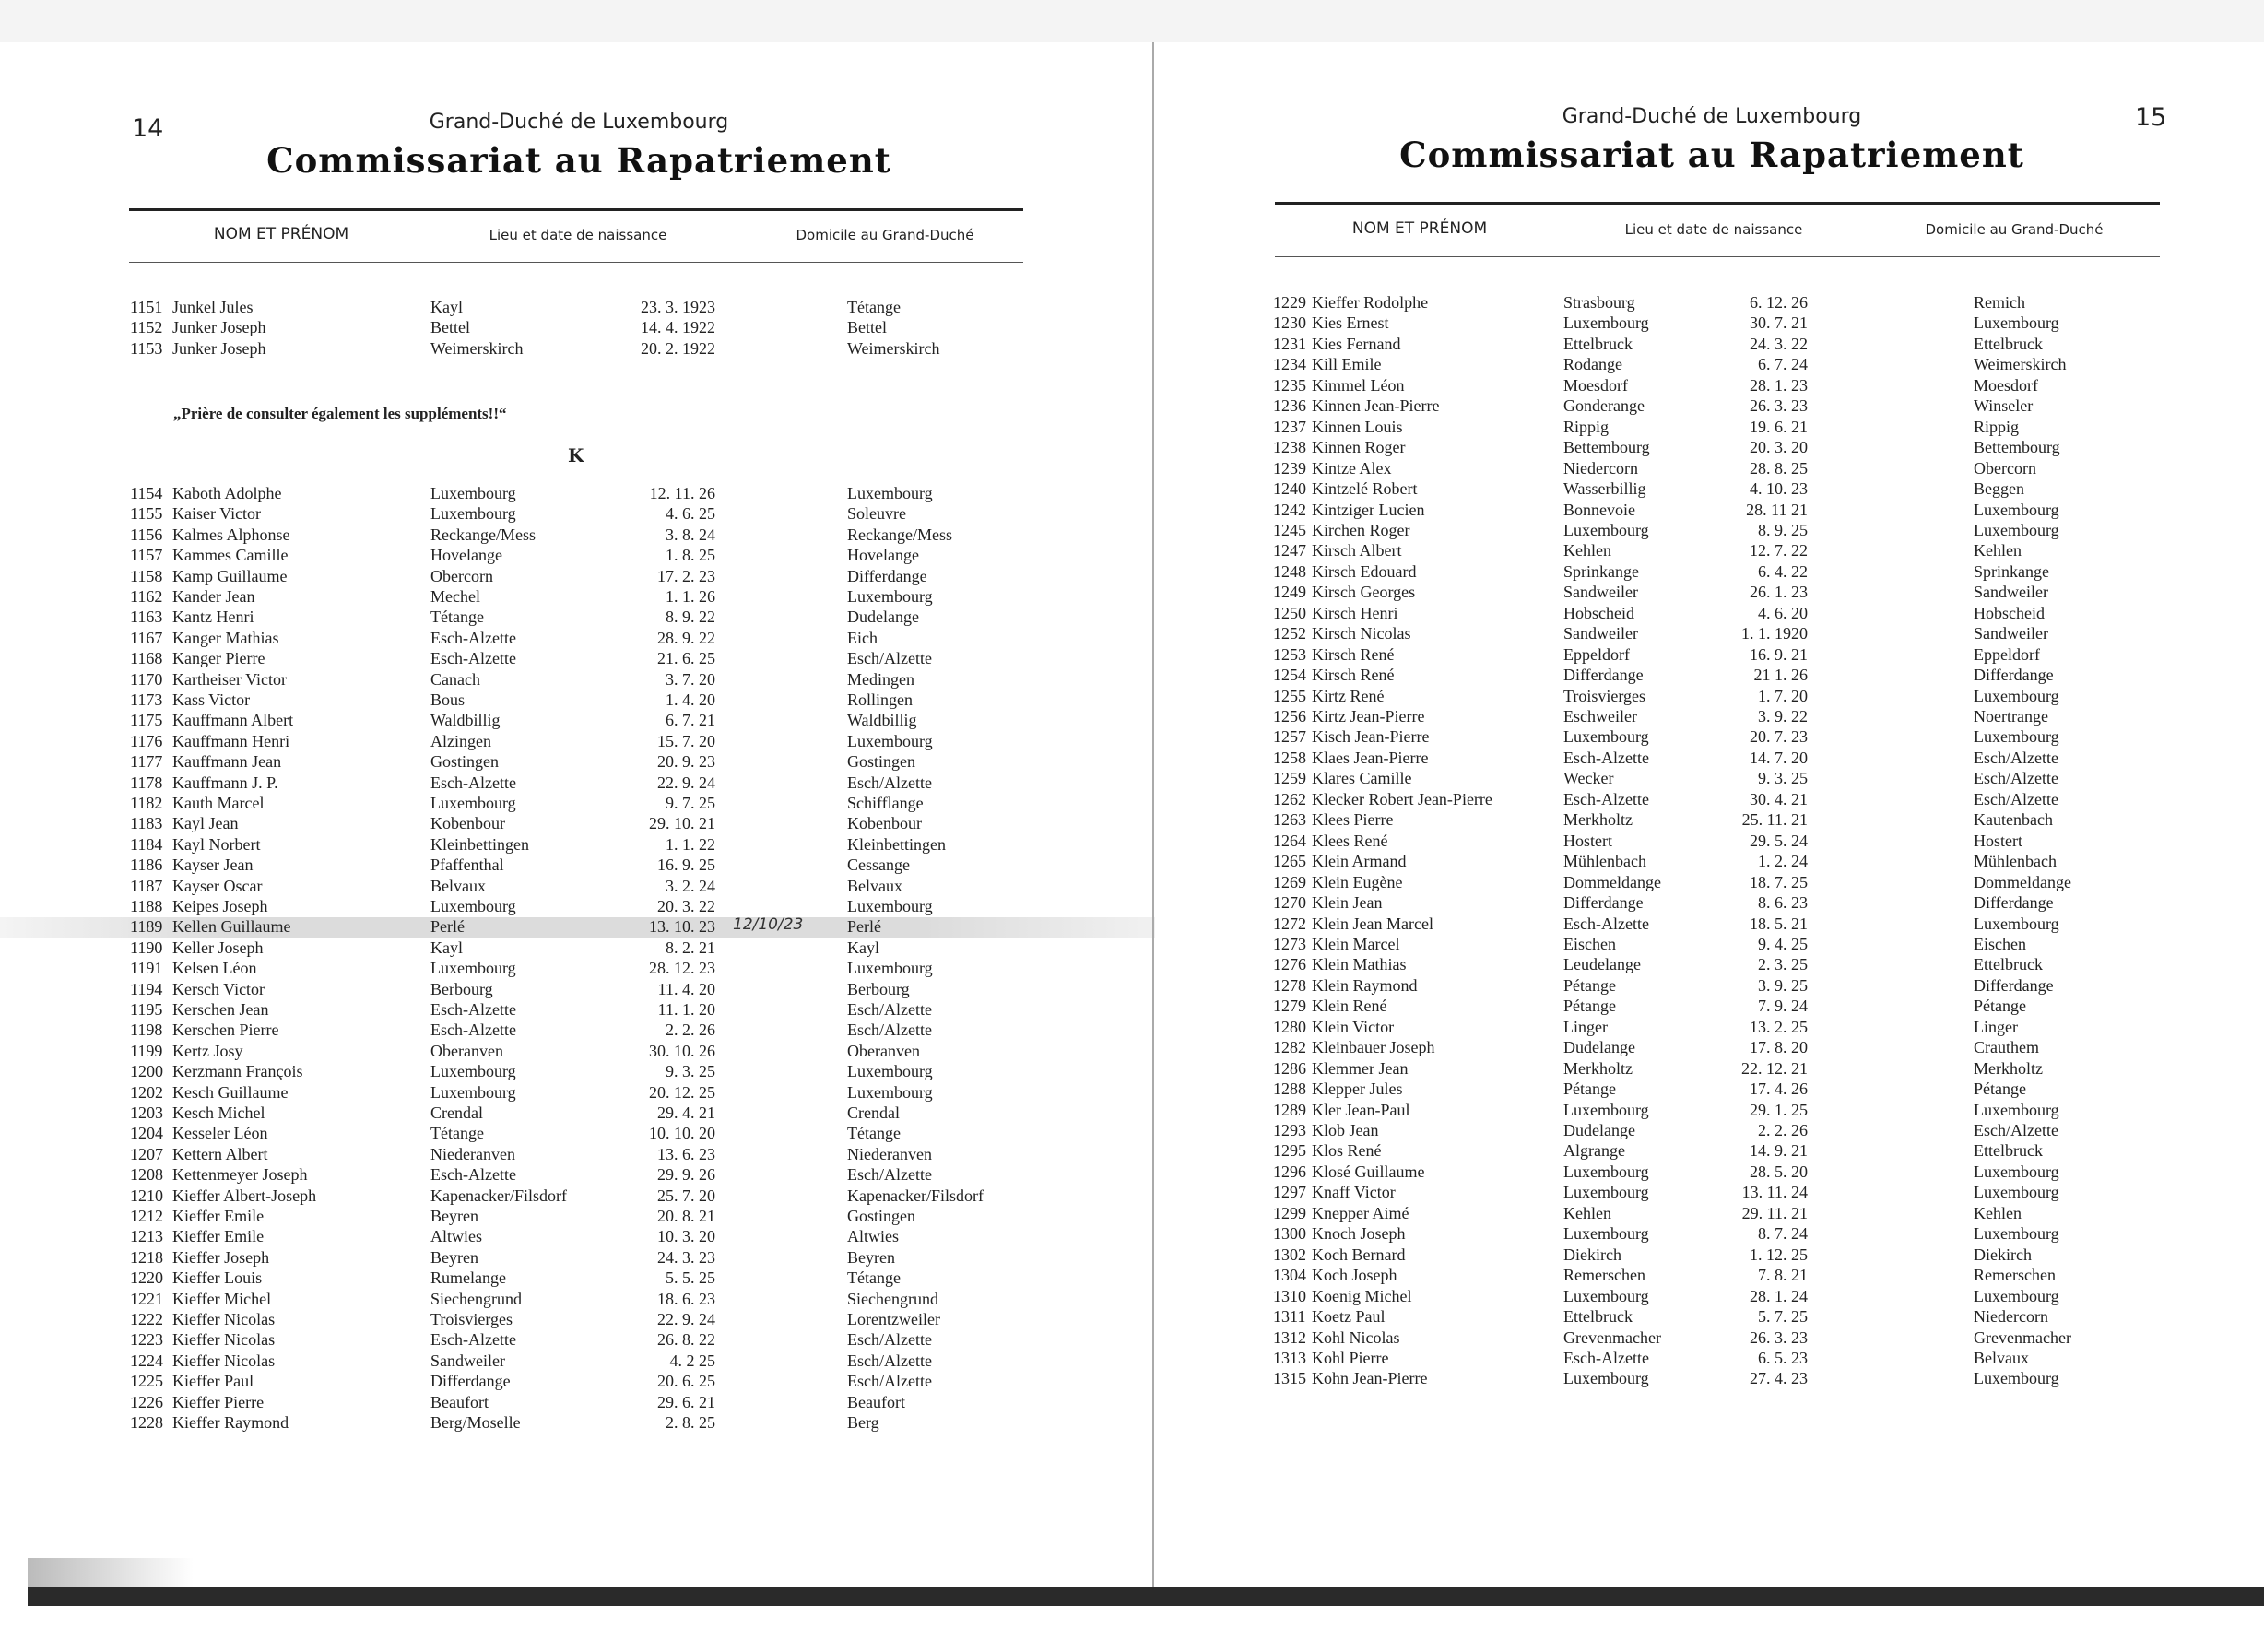 Image resolution: width=2264 pixels, height=1652 pixels. What do you see at coordinates (915, 1195) in the screenshot?
I see `domicile: Kapenacker/Filsdorf` at bounding box center [915, 1195].